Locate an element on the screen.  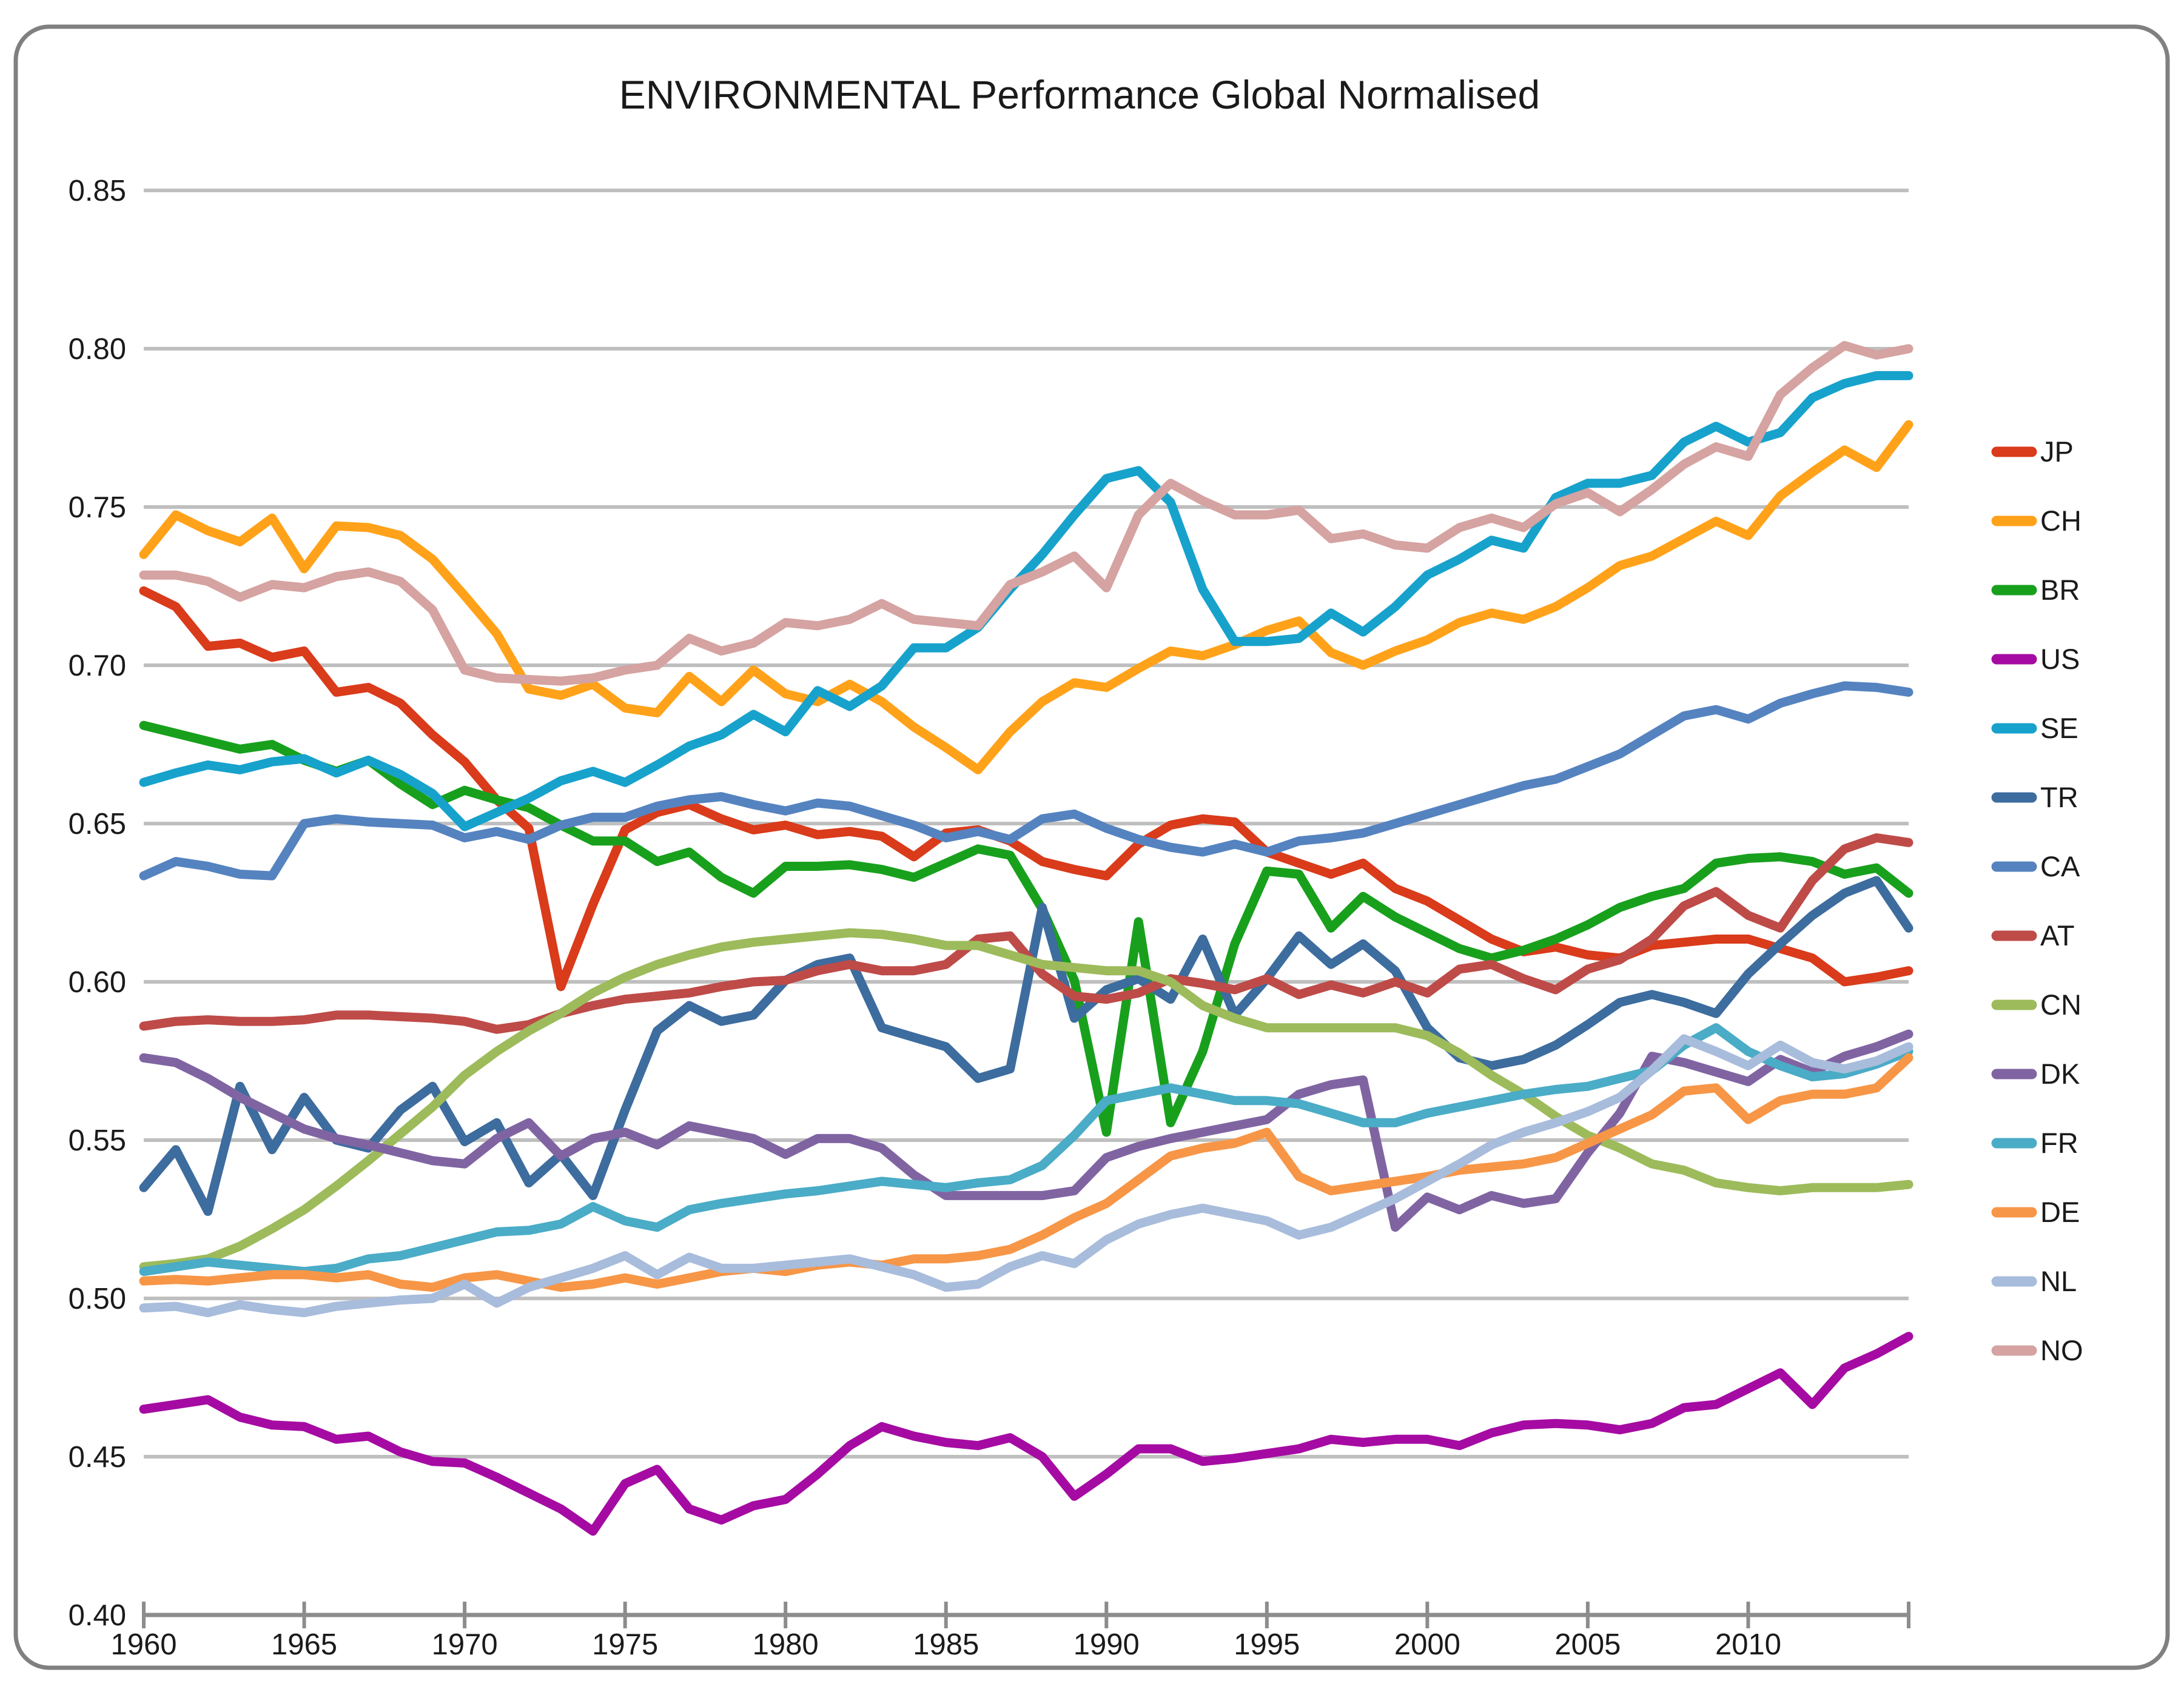
legend-item-DE: DE is located at coordinates (2035, 1212).